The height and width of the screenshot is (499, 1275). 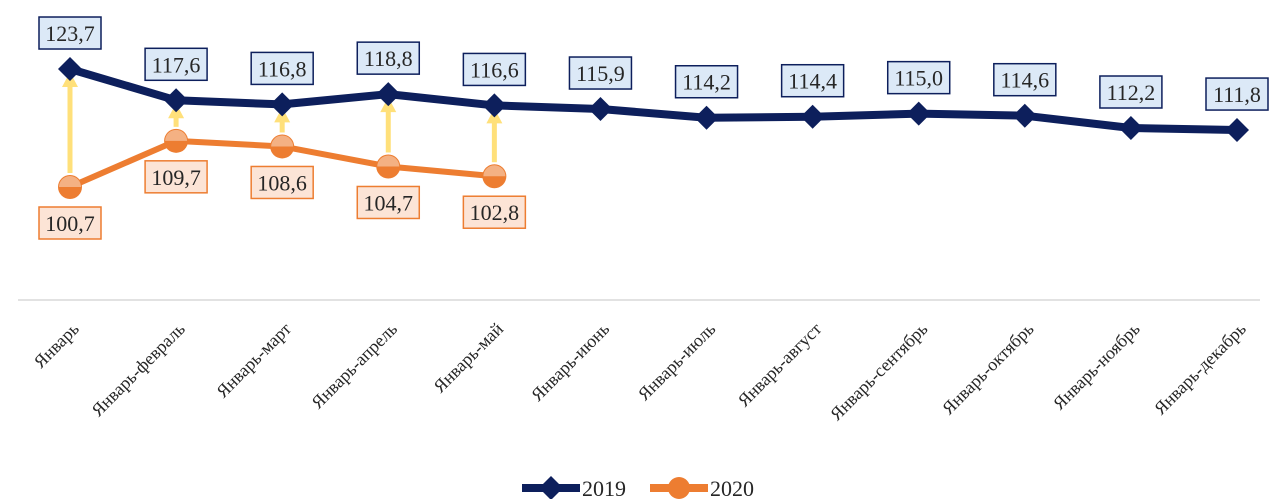 I want to click on series-line-2019, so click(x=653, y=100).